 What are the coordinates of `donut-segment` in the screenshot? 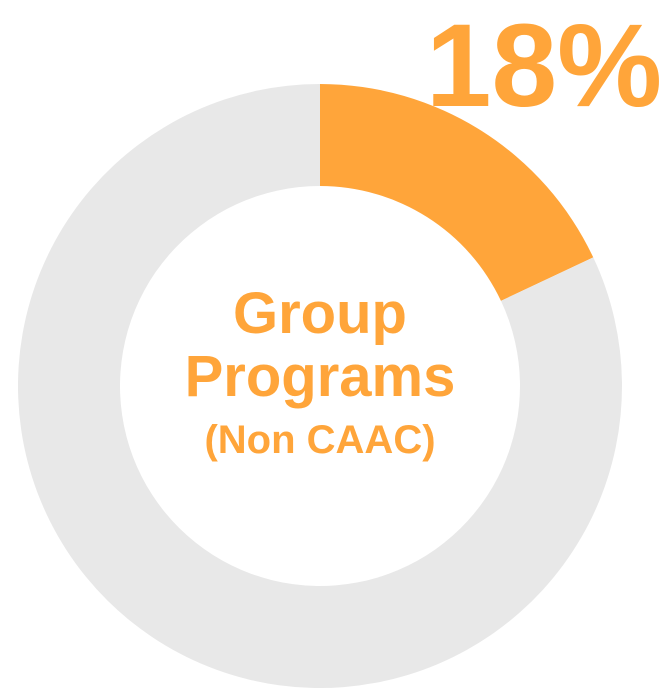 It's located at (457, 192).